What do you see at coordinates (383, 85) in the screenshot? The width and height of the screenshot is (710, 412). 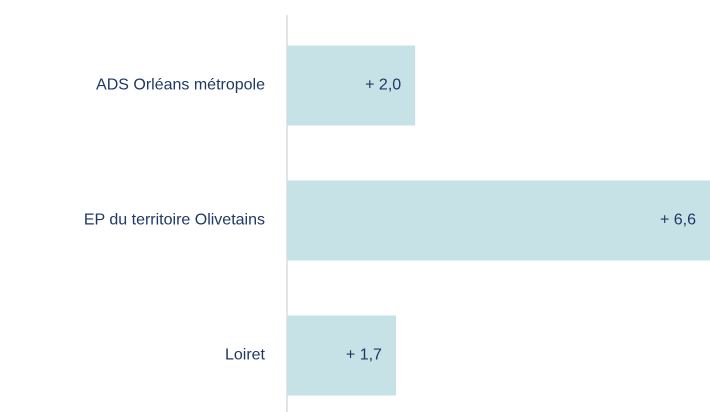 I see `data-label: + 2,0` at bounding box center [383, 85].